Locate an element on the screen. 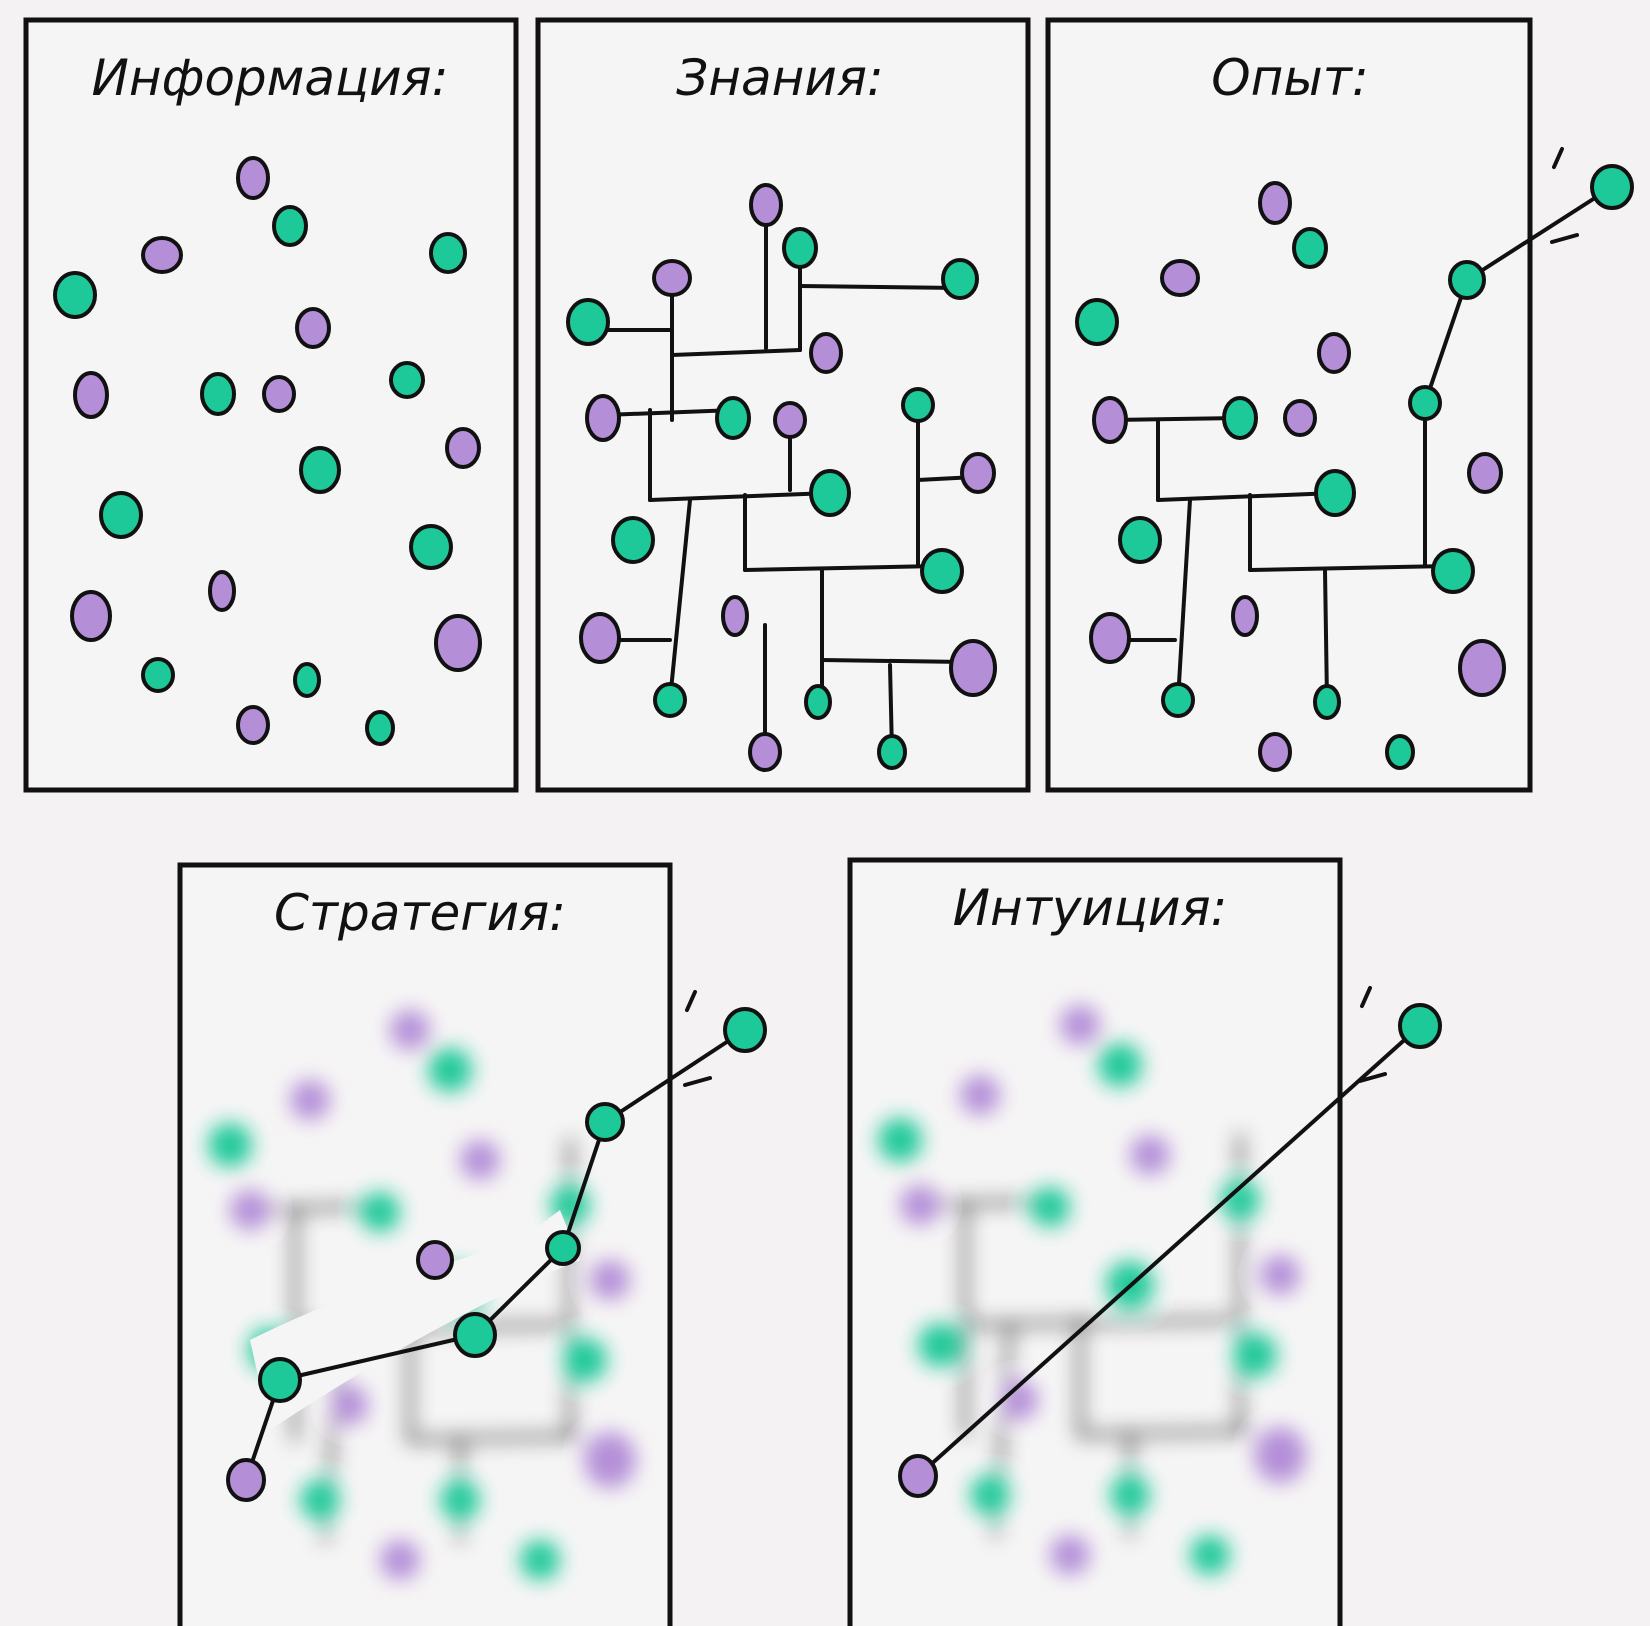 Image resolution: width=1650 pixels, height=1626 pixels. strategy-path is located at coordinates (496, 1246).